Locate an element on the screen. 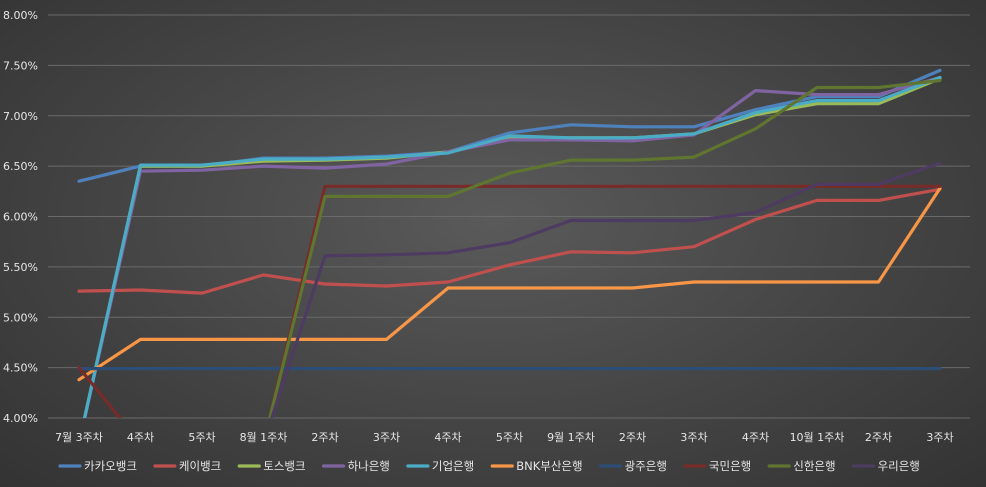 The height and width of the screenshot is (487, 986). legend-label: 우리은행 is located at coordinates (899, 466).